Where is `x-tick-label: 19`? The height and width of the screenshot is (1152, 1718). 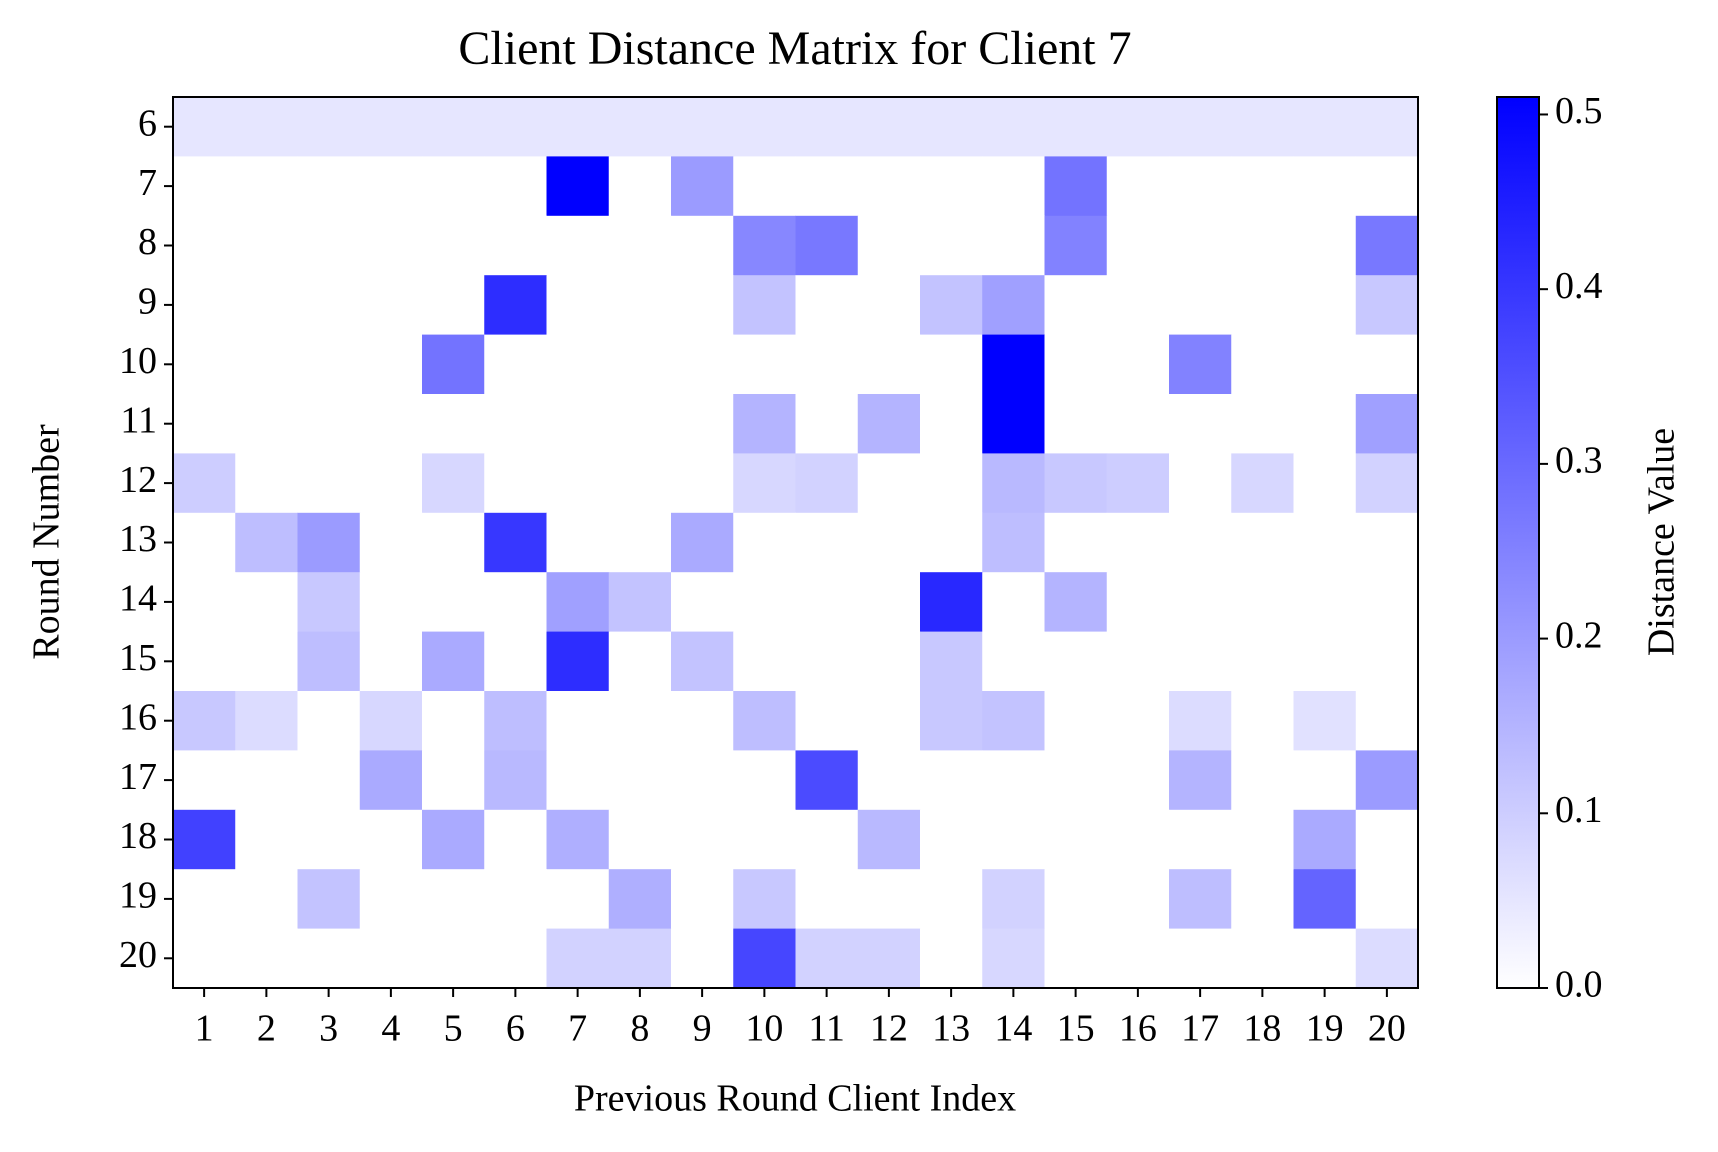 x-tick-label: 19 is located at coordinates (1325, 1029).